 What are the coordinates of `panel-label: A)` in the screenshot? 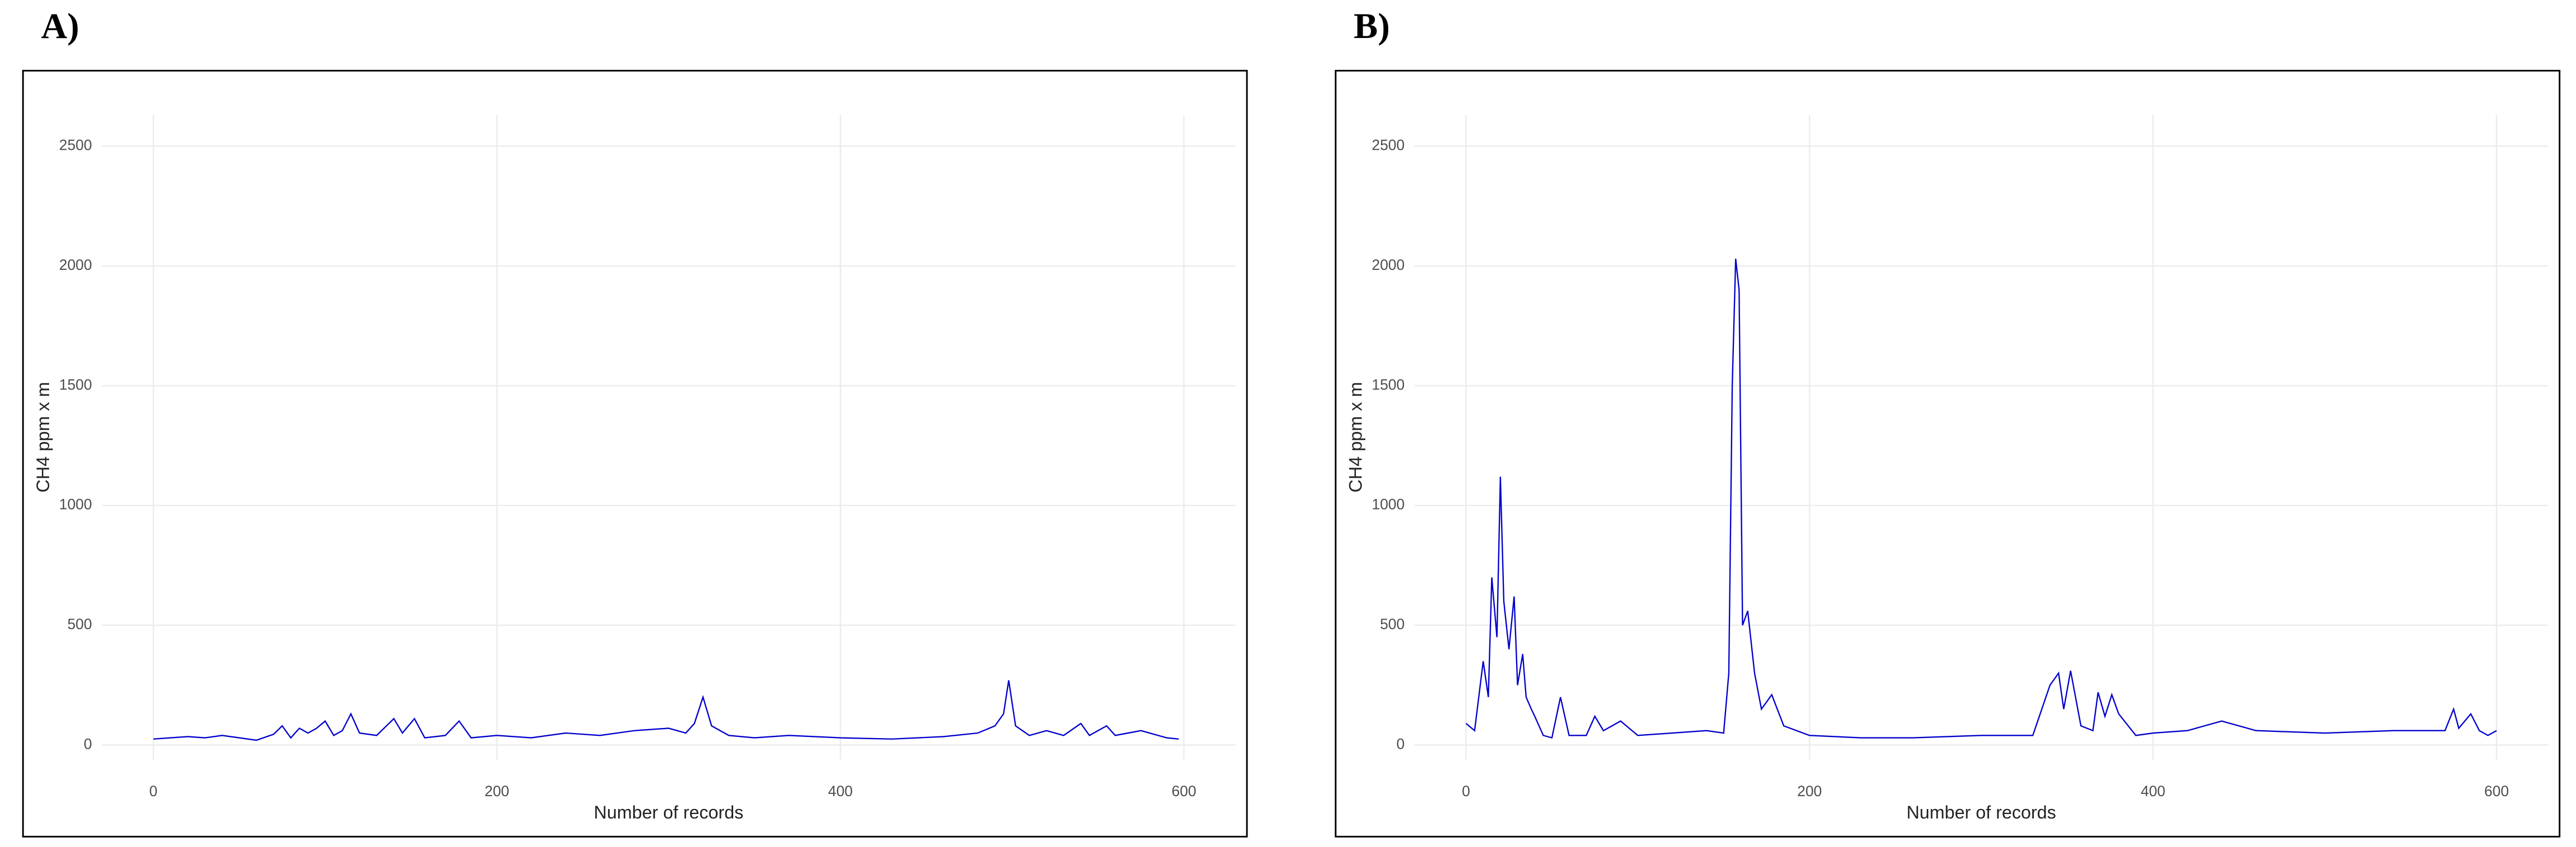 It's located at (60, 26).